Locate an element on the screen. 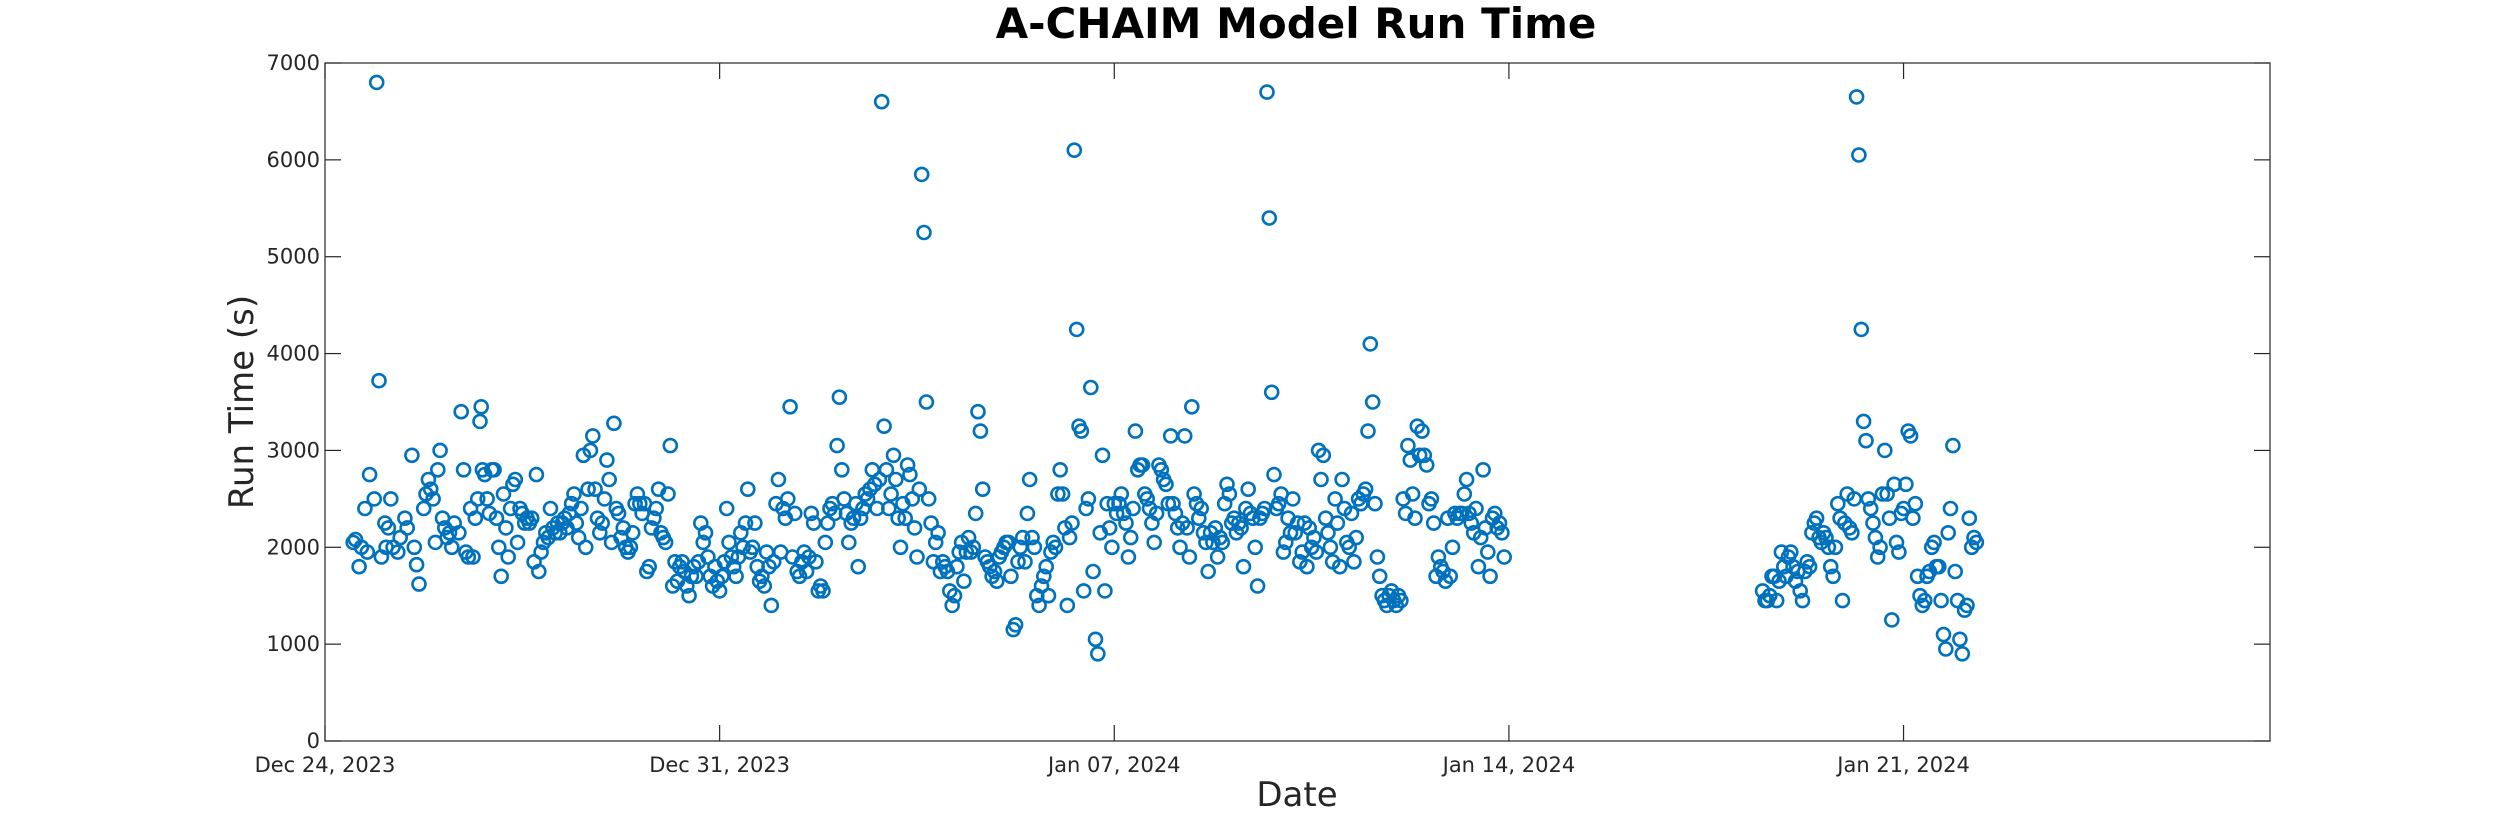  y-axis-label: Run Time (s) is located at coordinates (242, 402).